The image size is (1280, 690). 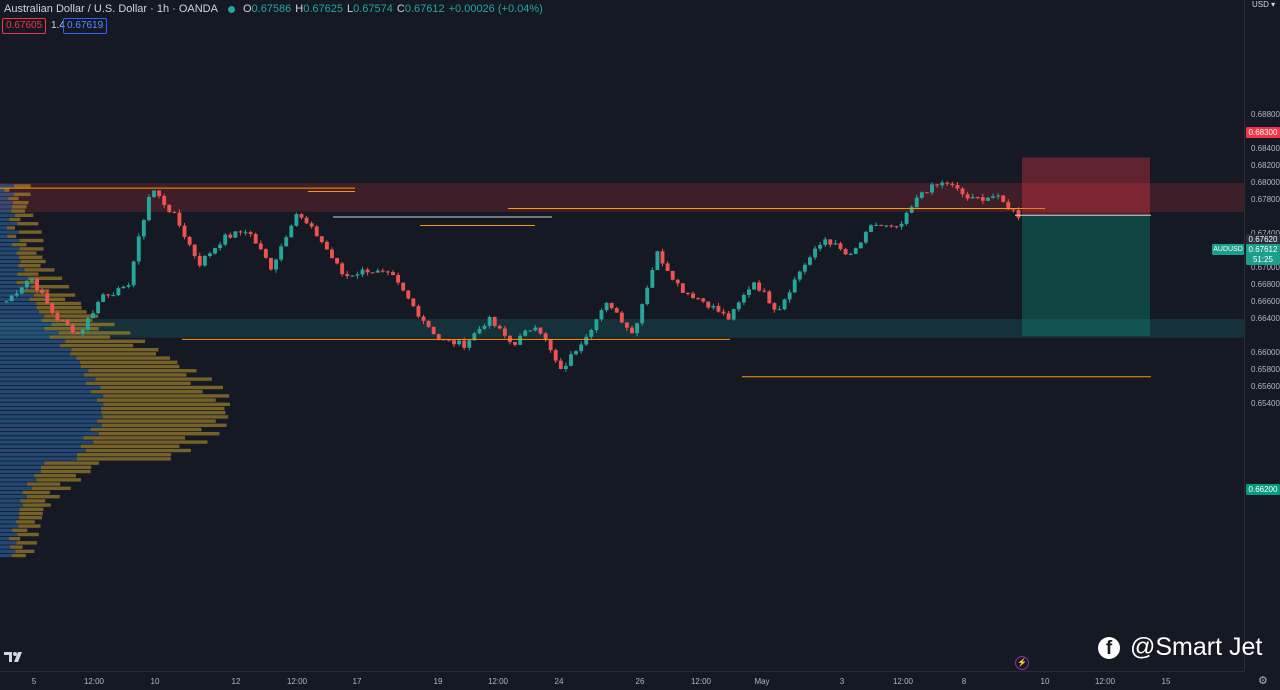 What do you see at coordinates (85, 26) in the screenshot?
I see `buy-button: 0.67619` at bounding box center [85, 26].